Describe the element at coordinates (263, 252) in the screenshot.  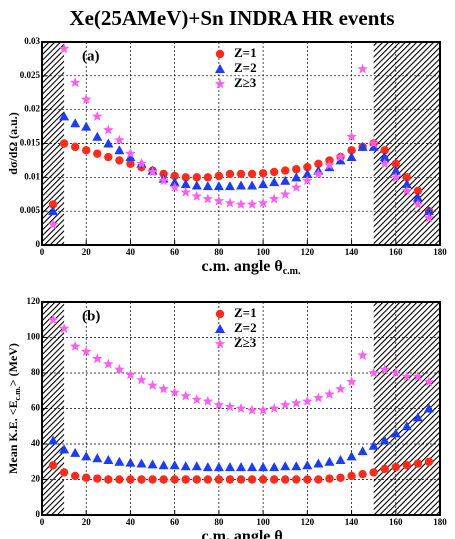
I see `x-tick-label: 100` at that location.